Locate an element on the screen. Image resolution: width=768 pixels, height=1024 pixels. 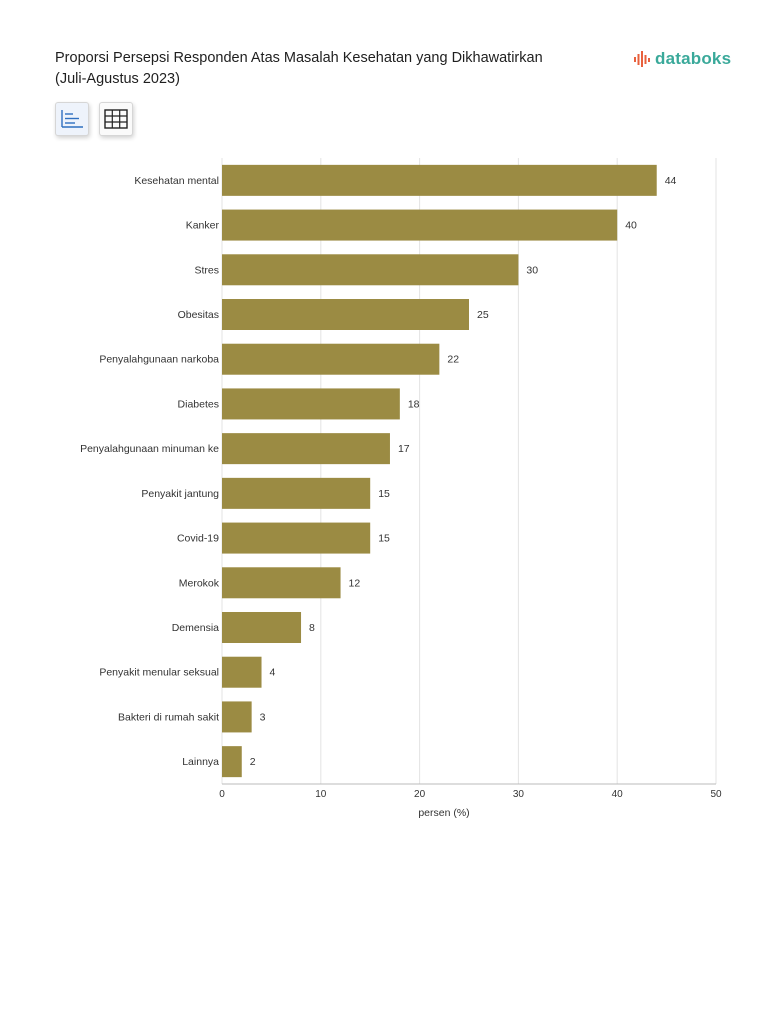
value-label: 3 is located at coordinates (263, 717).